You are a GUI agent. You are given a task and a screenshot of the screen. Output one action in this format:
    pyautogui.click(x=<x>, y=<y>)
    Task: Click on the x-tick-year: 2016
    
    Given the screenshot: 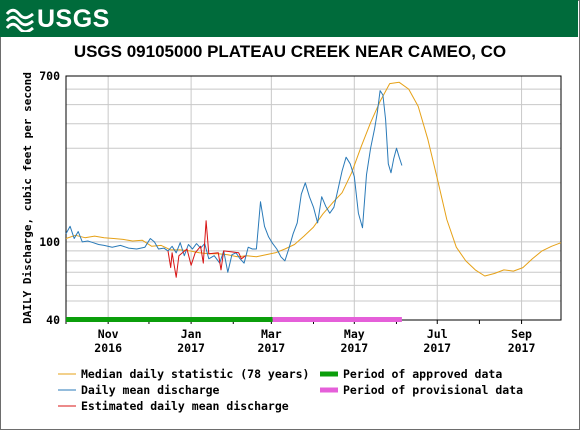 What is the action you would take?
    pyautogui.click(x=108, y=348)
    